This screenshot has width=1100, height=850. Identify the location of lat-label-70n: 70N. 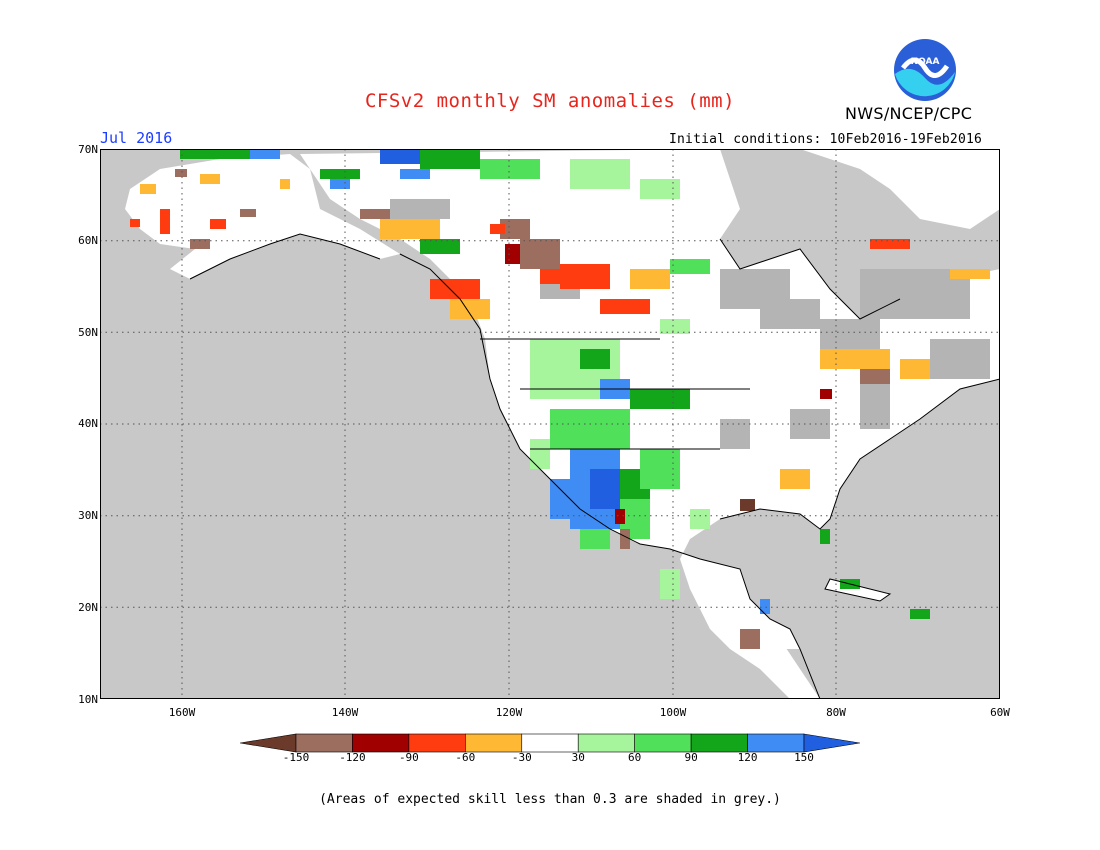
(88, 149).